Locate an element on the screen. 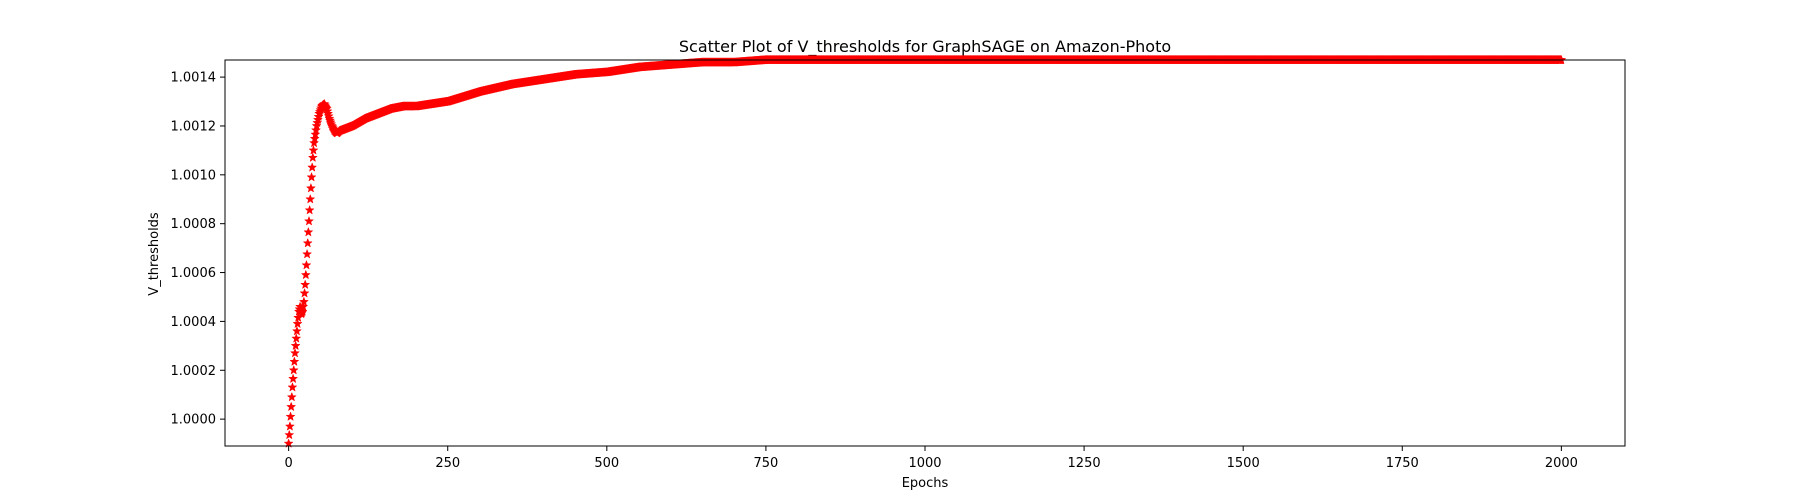 This screenshot has width=1800, height=500. x-tick-label: 250 is located at coordinates (447, 463).